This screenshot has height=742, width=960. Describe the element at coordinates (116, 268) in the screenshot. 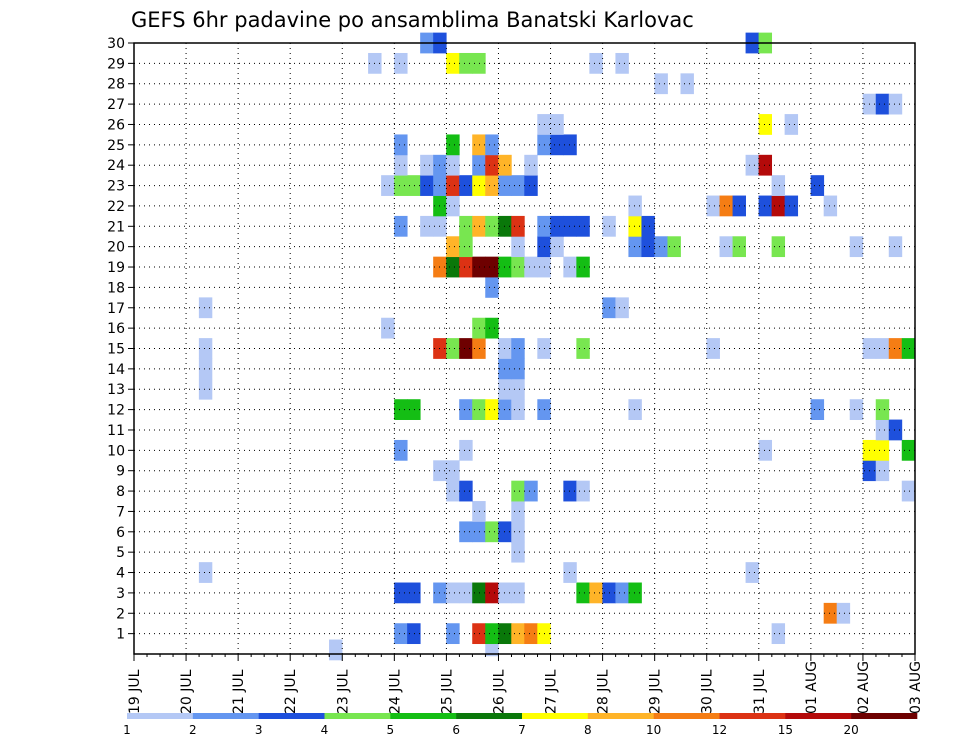

I see `y-tick-label: 19` at that location.